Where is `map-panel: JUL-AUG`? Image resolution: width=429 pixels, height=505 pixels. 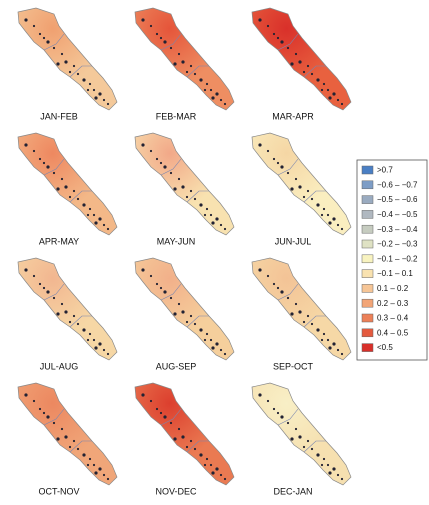 map-panel: JUL-AUG is located at coordinates (67, 314).